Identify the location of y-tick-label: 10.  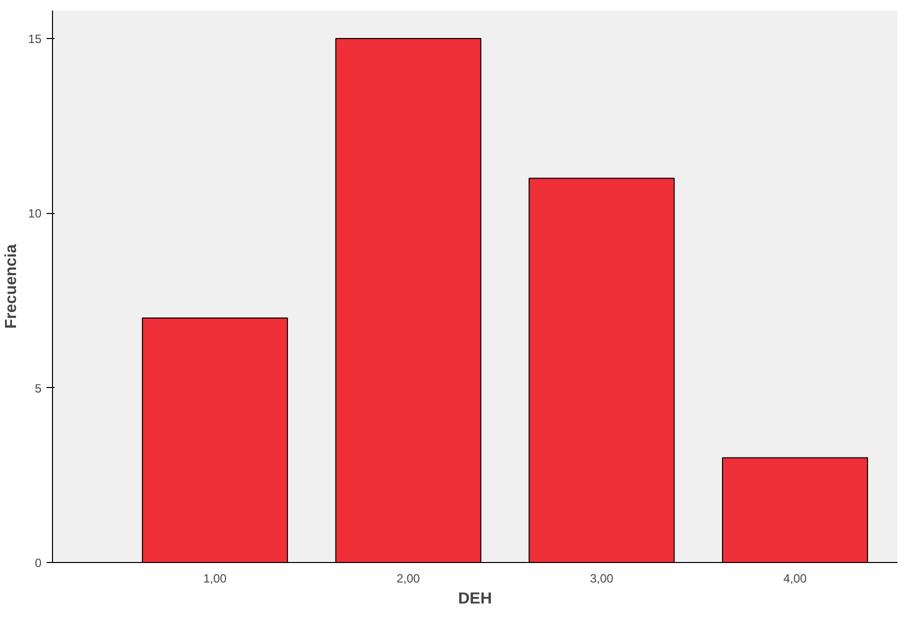
(35, 213).